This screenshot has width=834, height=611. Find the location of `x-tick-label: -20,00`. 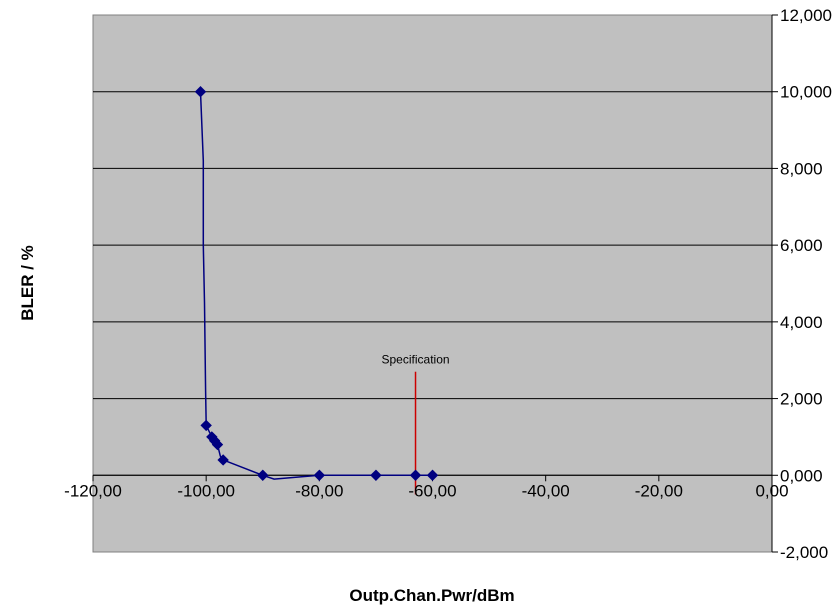

x-tick-label: -20,00 is located at coordinates (659, 490).